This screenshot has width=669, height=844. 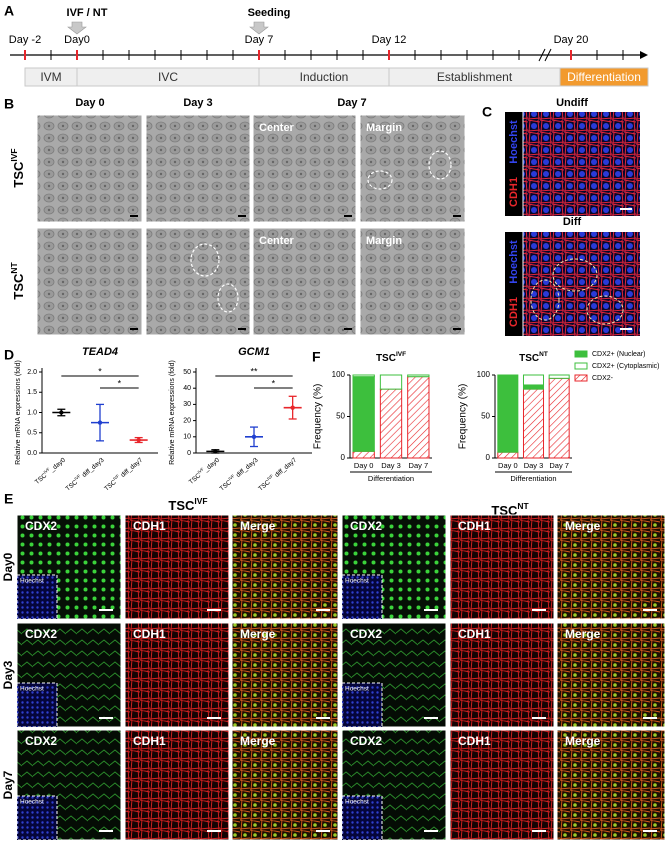 I want to click on y-tick-label: 30, so click(x=187, y=404).